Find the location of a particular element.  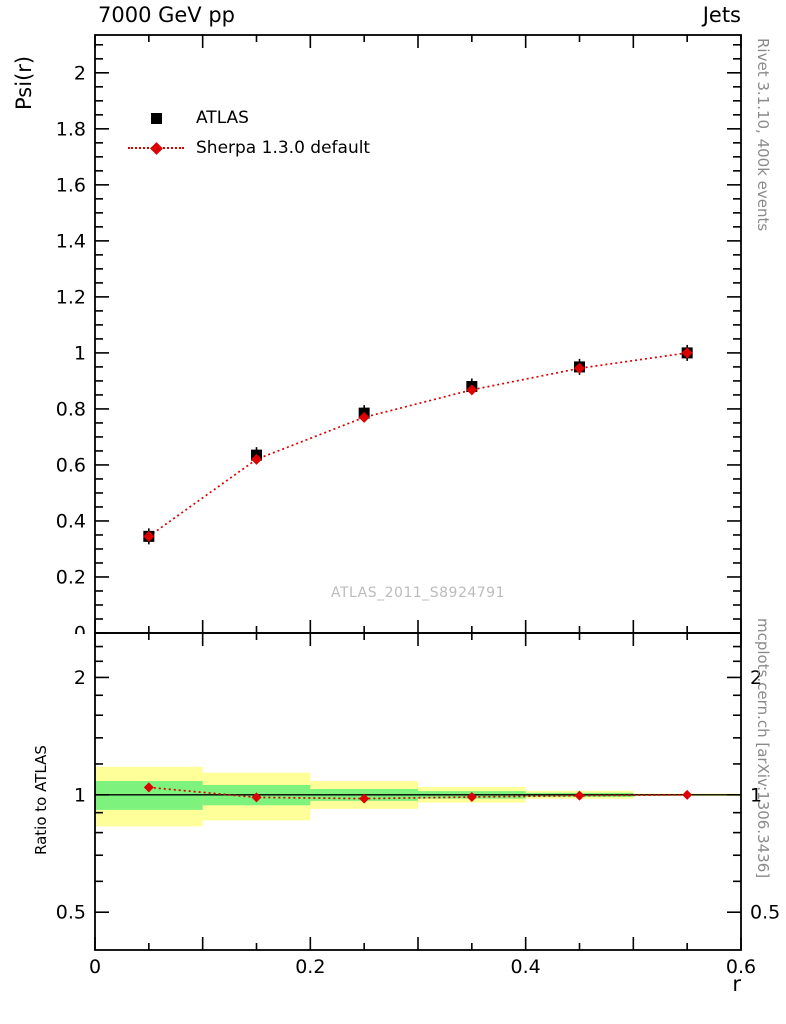

mcplots-arxiv-note: mcplots.cern.ch [arXiv:1306.3436] is located at coordinates (763, 748).